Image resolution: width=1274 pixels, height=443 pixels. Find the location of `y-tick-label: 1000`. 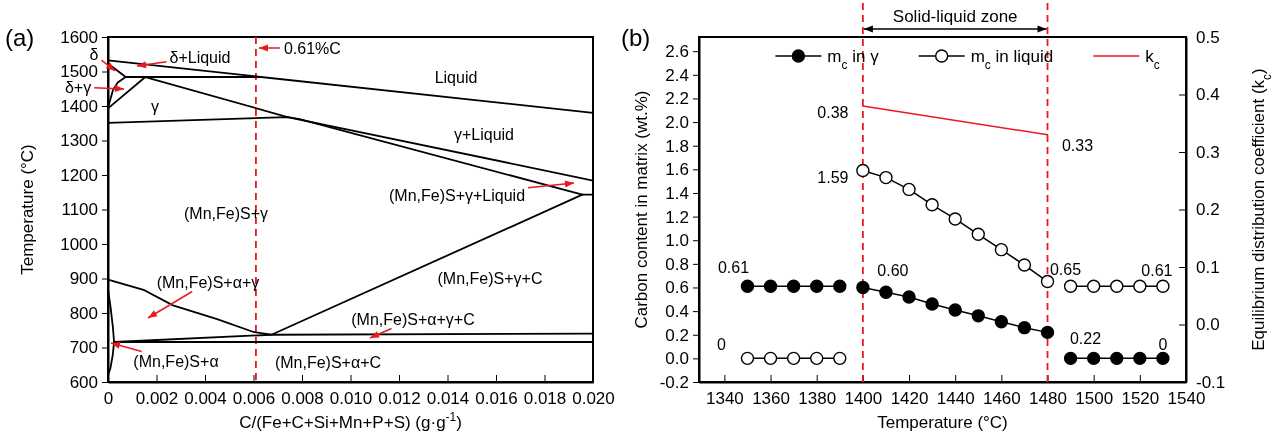

y-tick-label: 1000 is located at coordinates (79, 244).